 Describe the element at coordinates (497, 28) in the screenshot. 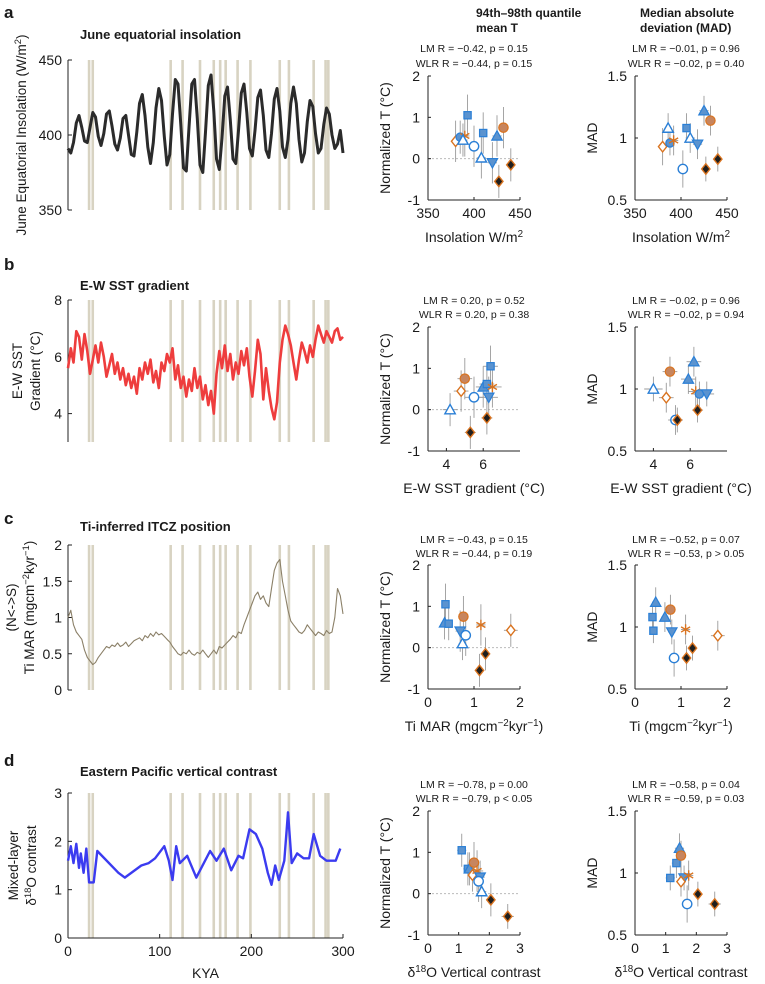

I see `column-header-quantile-line2: mean T` at that location.